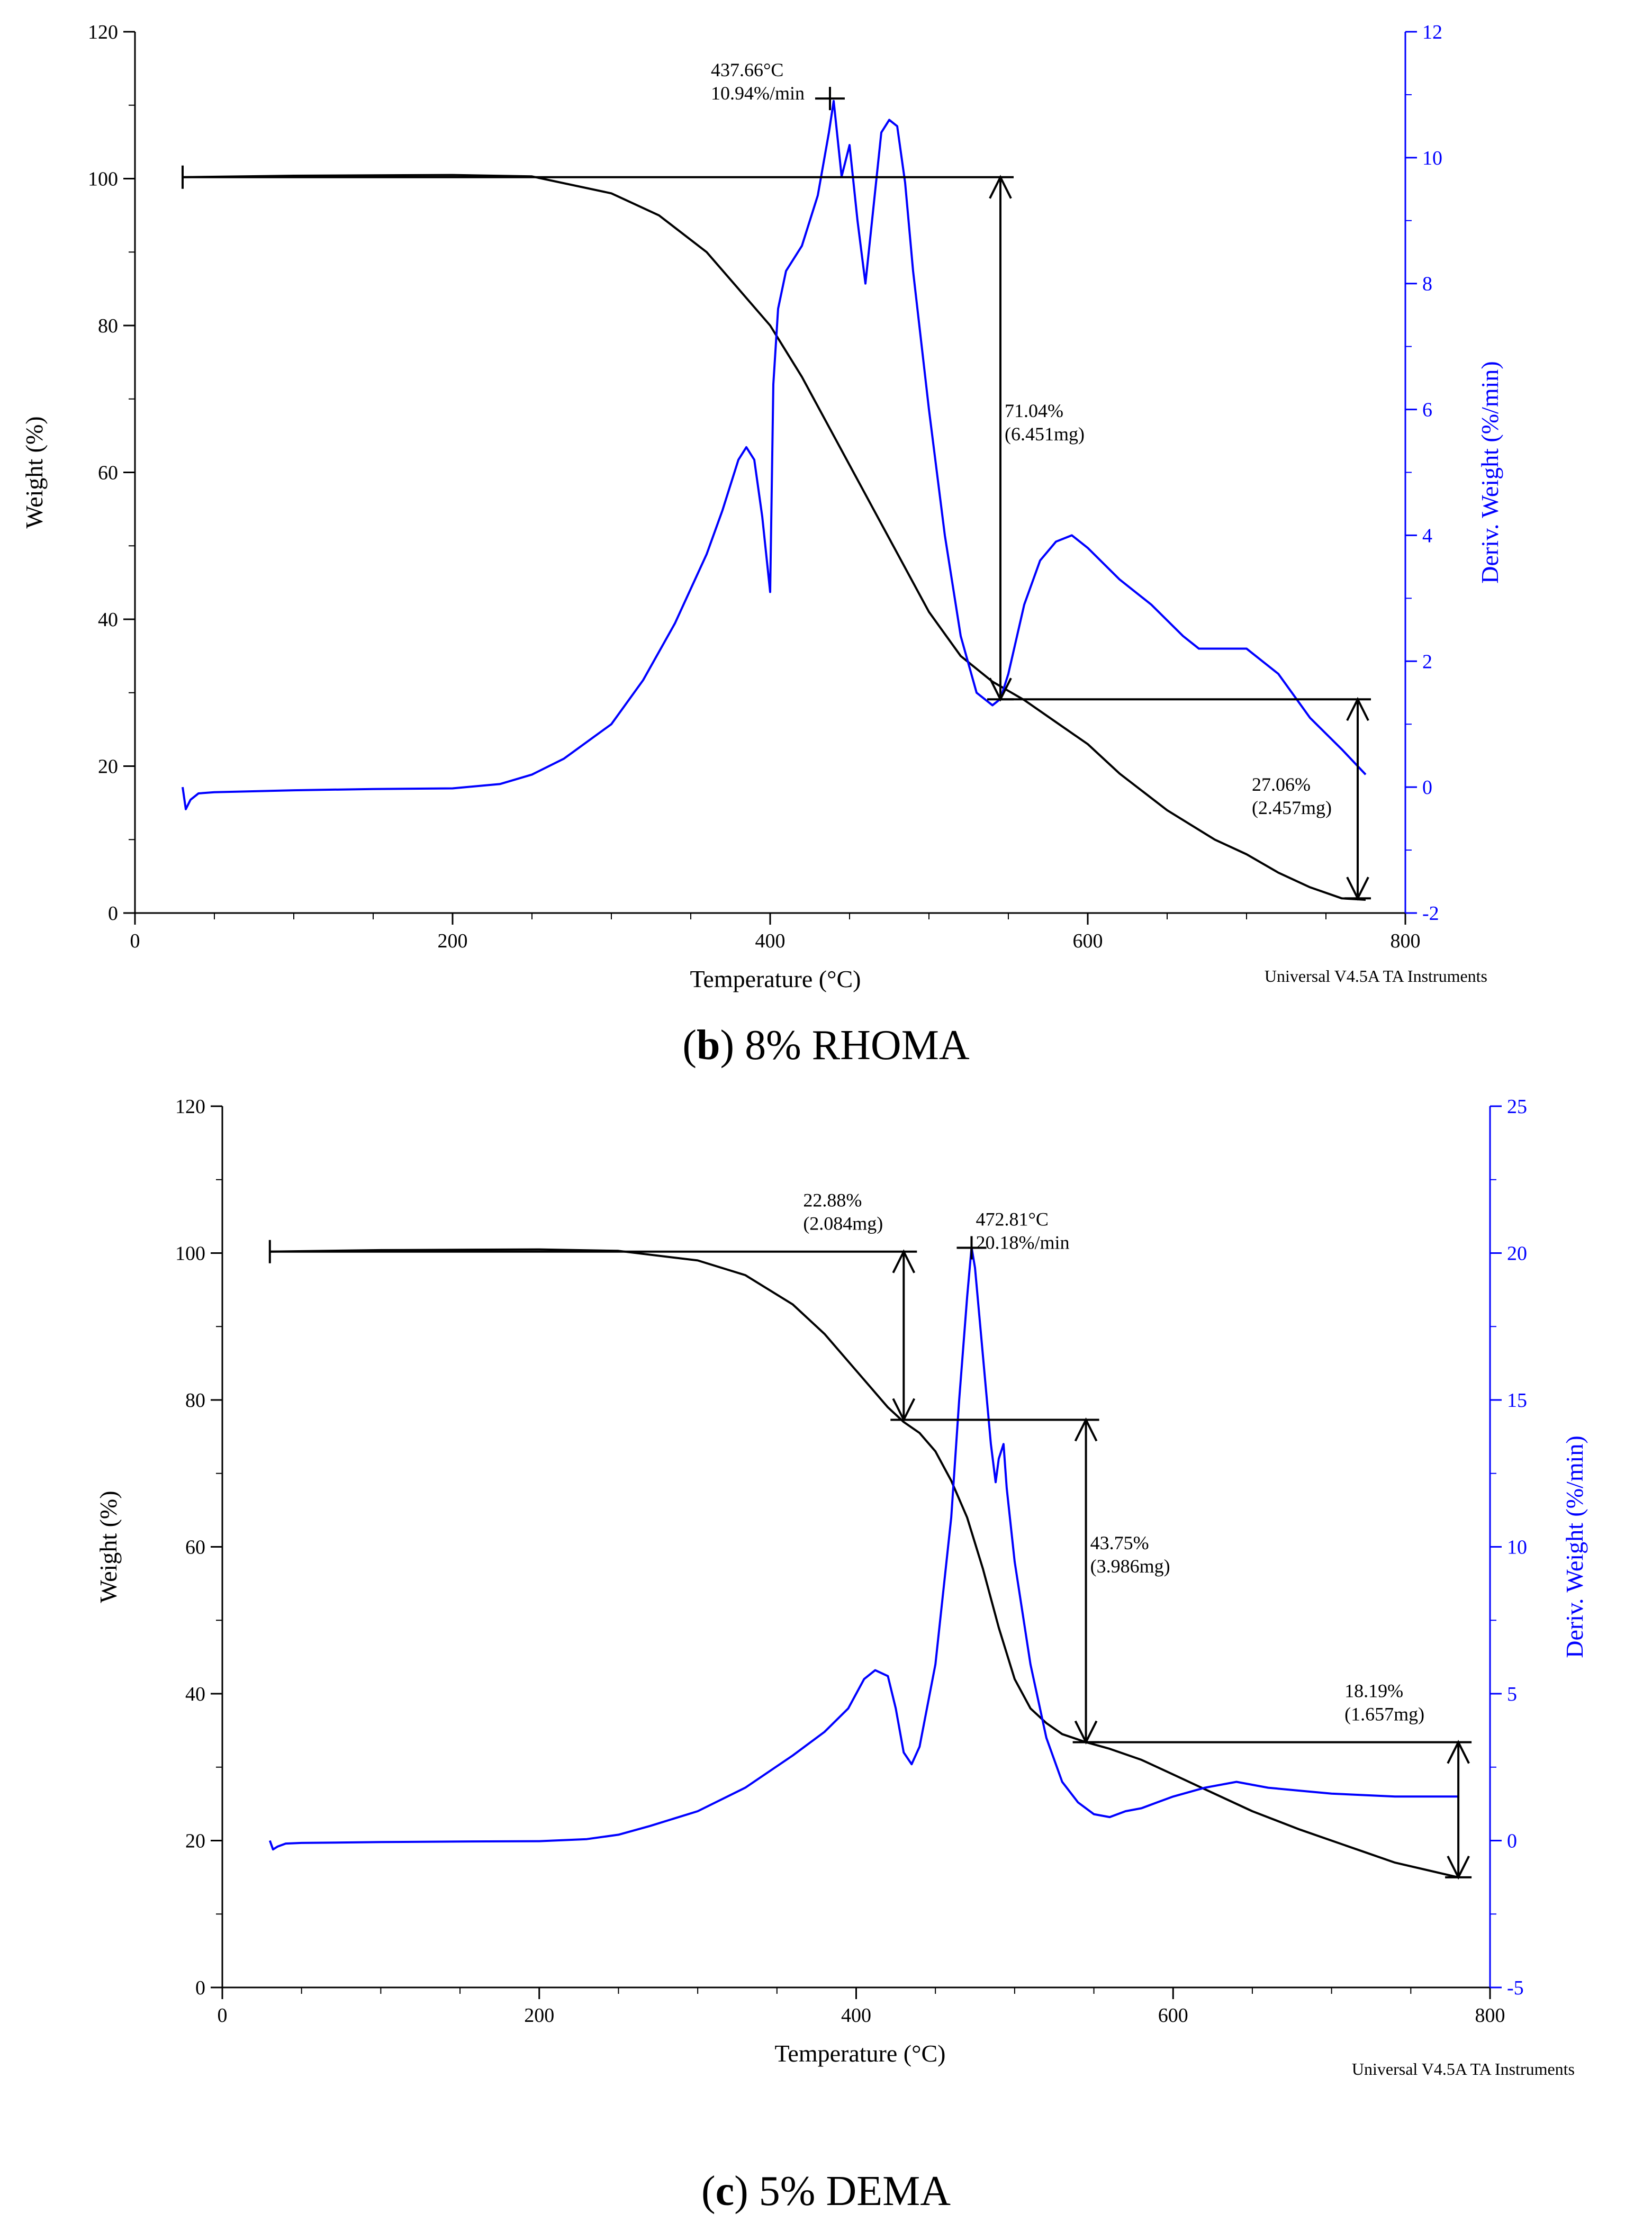 Image resolution: width=1652 pixels, height=2232 pixels. I want to click on step-percent-label: 22.88%, so click(833, 1200).